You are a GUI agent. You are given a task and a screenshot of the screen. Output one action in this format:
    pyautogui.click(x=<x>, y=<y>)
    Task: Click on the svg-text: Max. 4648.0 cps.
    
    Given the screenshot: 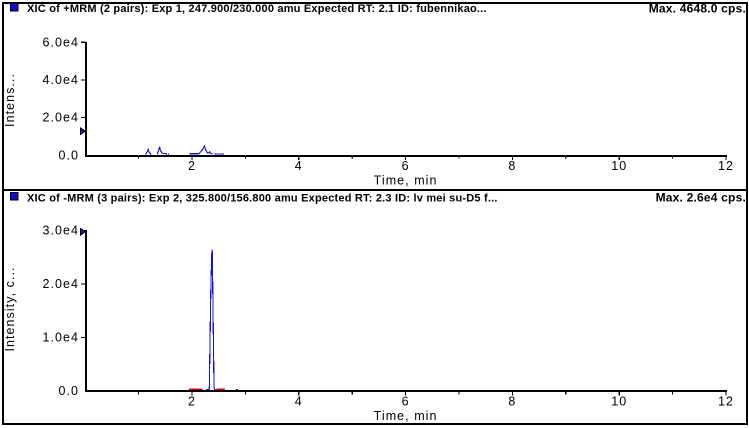 What is the action you would take?
    pyautogui.click(x=697, y=9)
    